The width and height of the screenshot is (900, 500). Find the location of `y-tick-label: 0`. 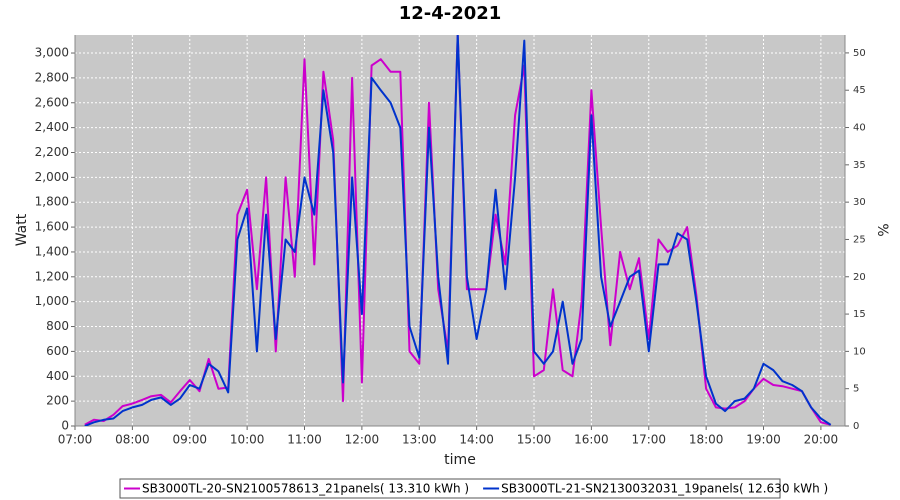

y-tick-label: 0 is located at coordinates (65, 426).